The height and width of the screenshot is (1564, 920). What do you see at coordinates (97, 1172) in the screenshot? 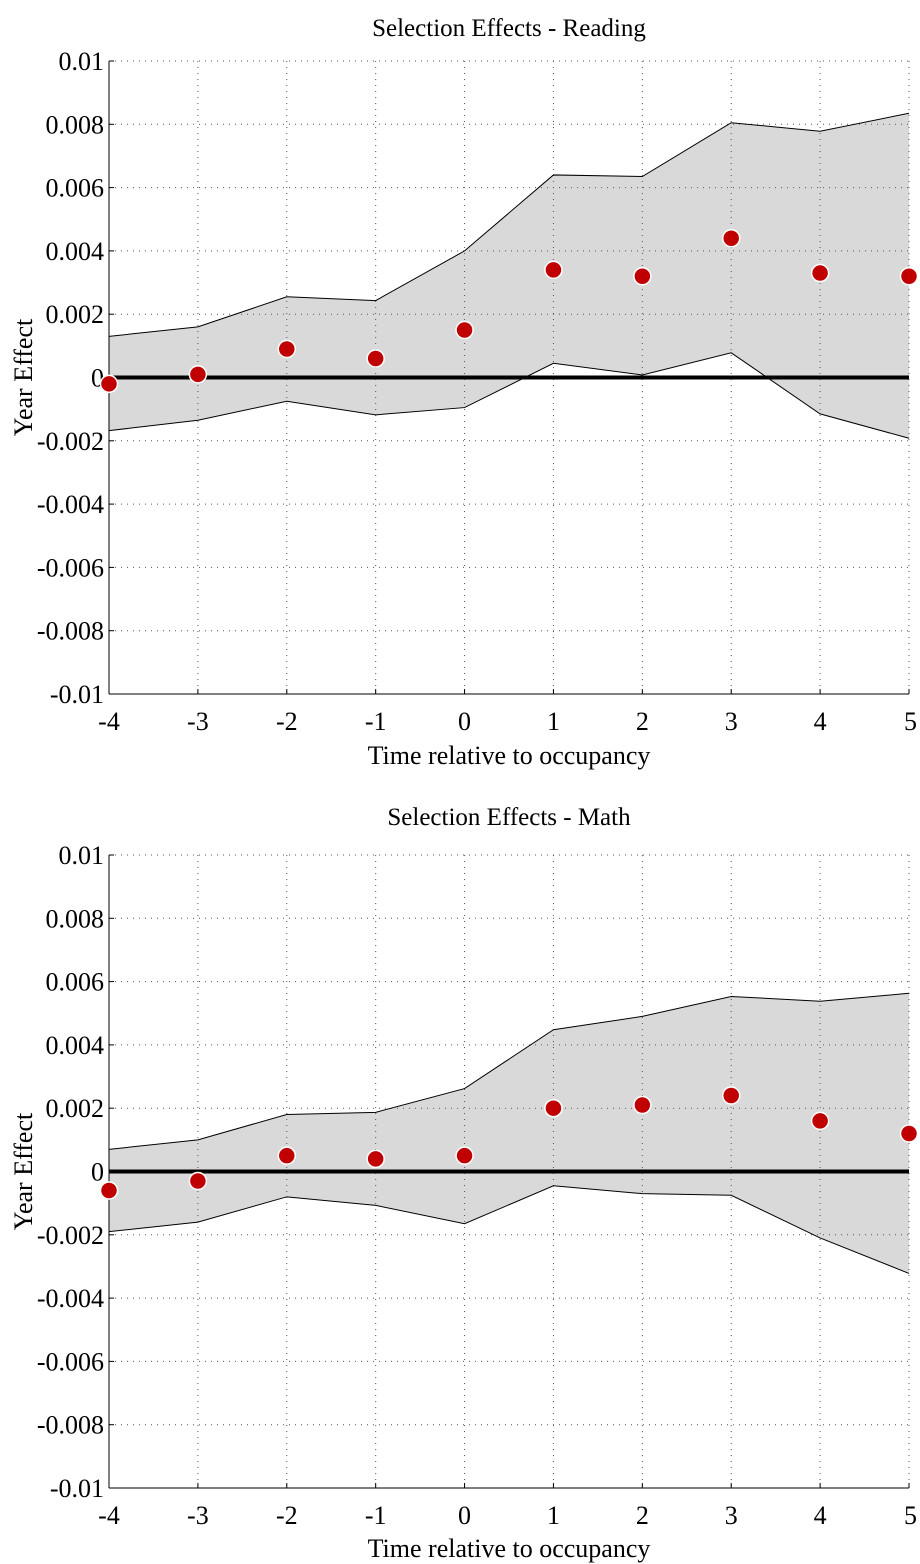
I see `y-tick-label: 0` at bounding box center [97, 1172].